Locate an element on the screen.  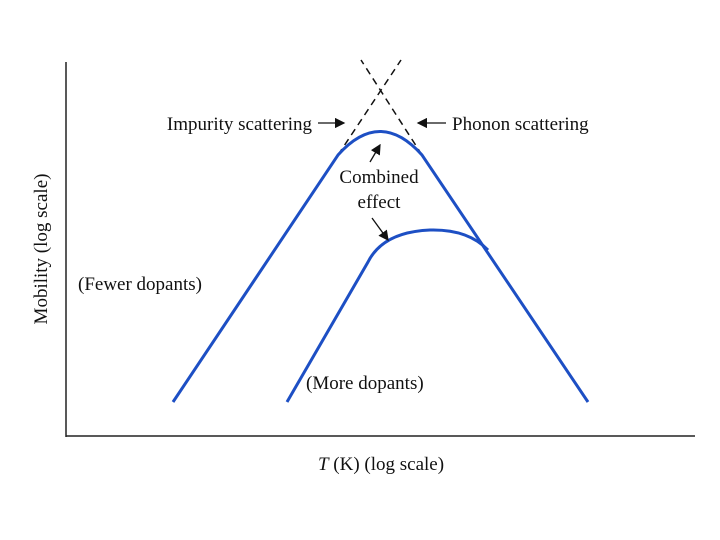
fewer-label: (Fewer dopants) is located at coordinates (140, 284).